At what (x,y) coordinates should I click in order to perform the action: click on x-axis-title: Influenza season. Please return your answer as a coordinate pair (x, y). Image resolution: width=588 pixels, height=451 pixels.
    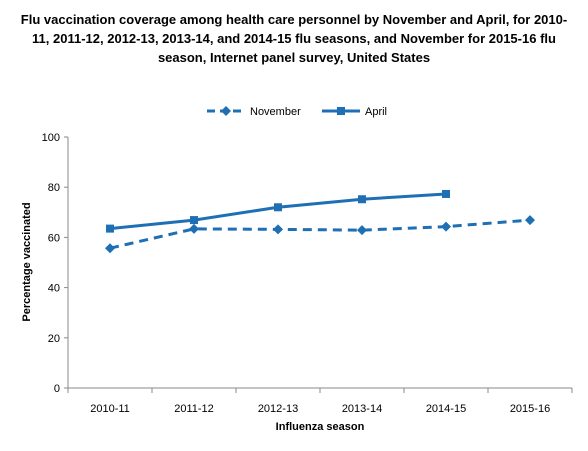
    Looking at the image, I should click on (320, 427).